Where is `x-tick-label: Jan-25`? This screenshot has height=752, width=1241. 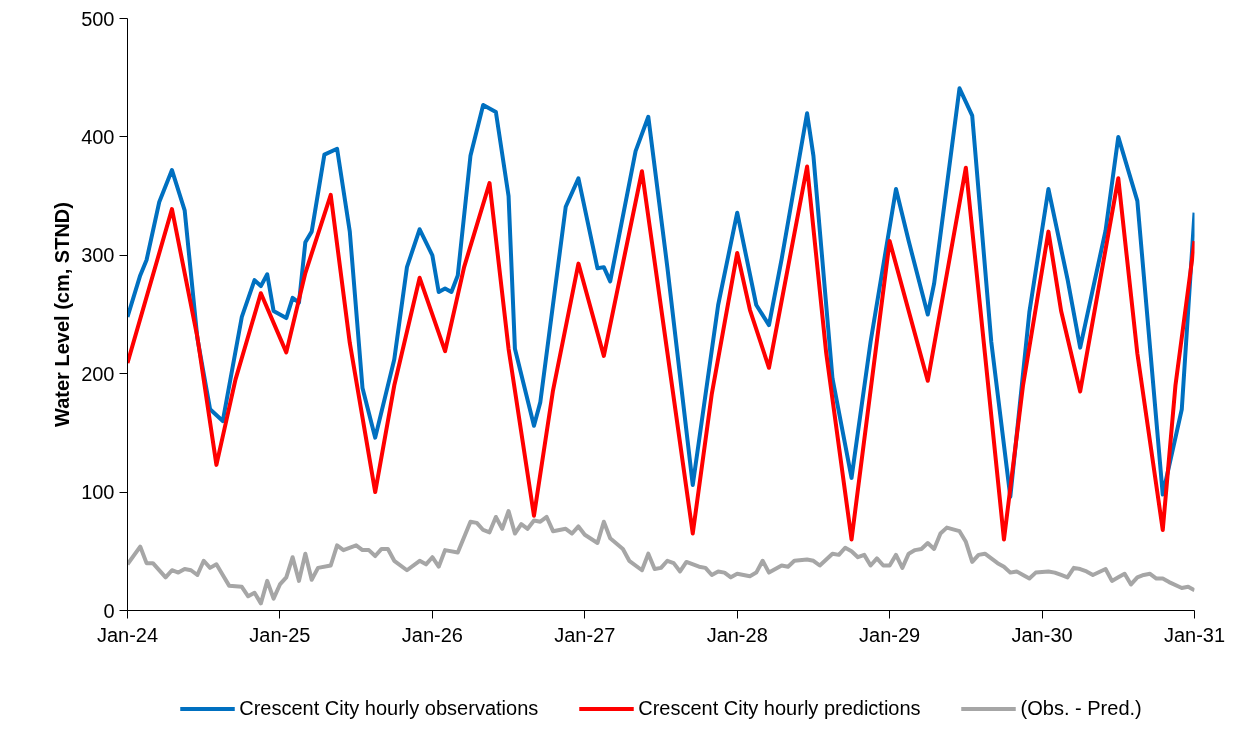
x-tick-label: Jan-25 is located at coordinates (280, 634).